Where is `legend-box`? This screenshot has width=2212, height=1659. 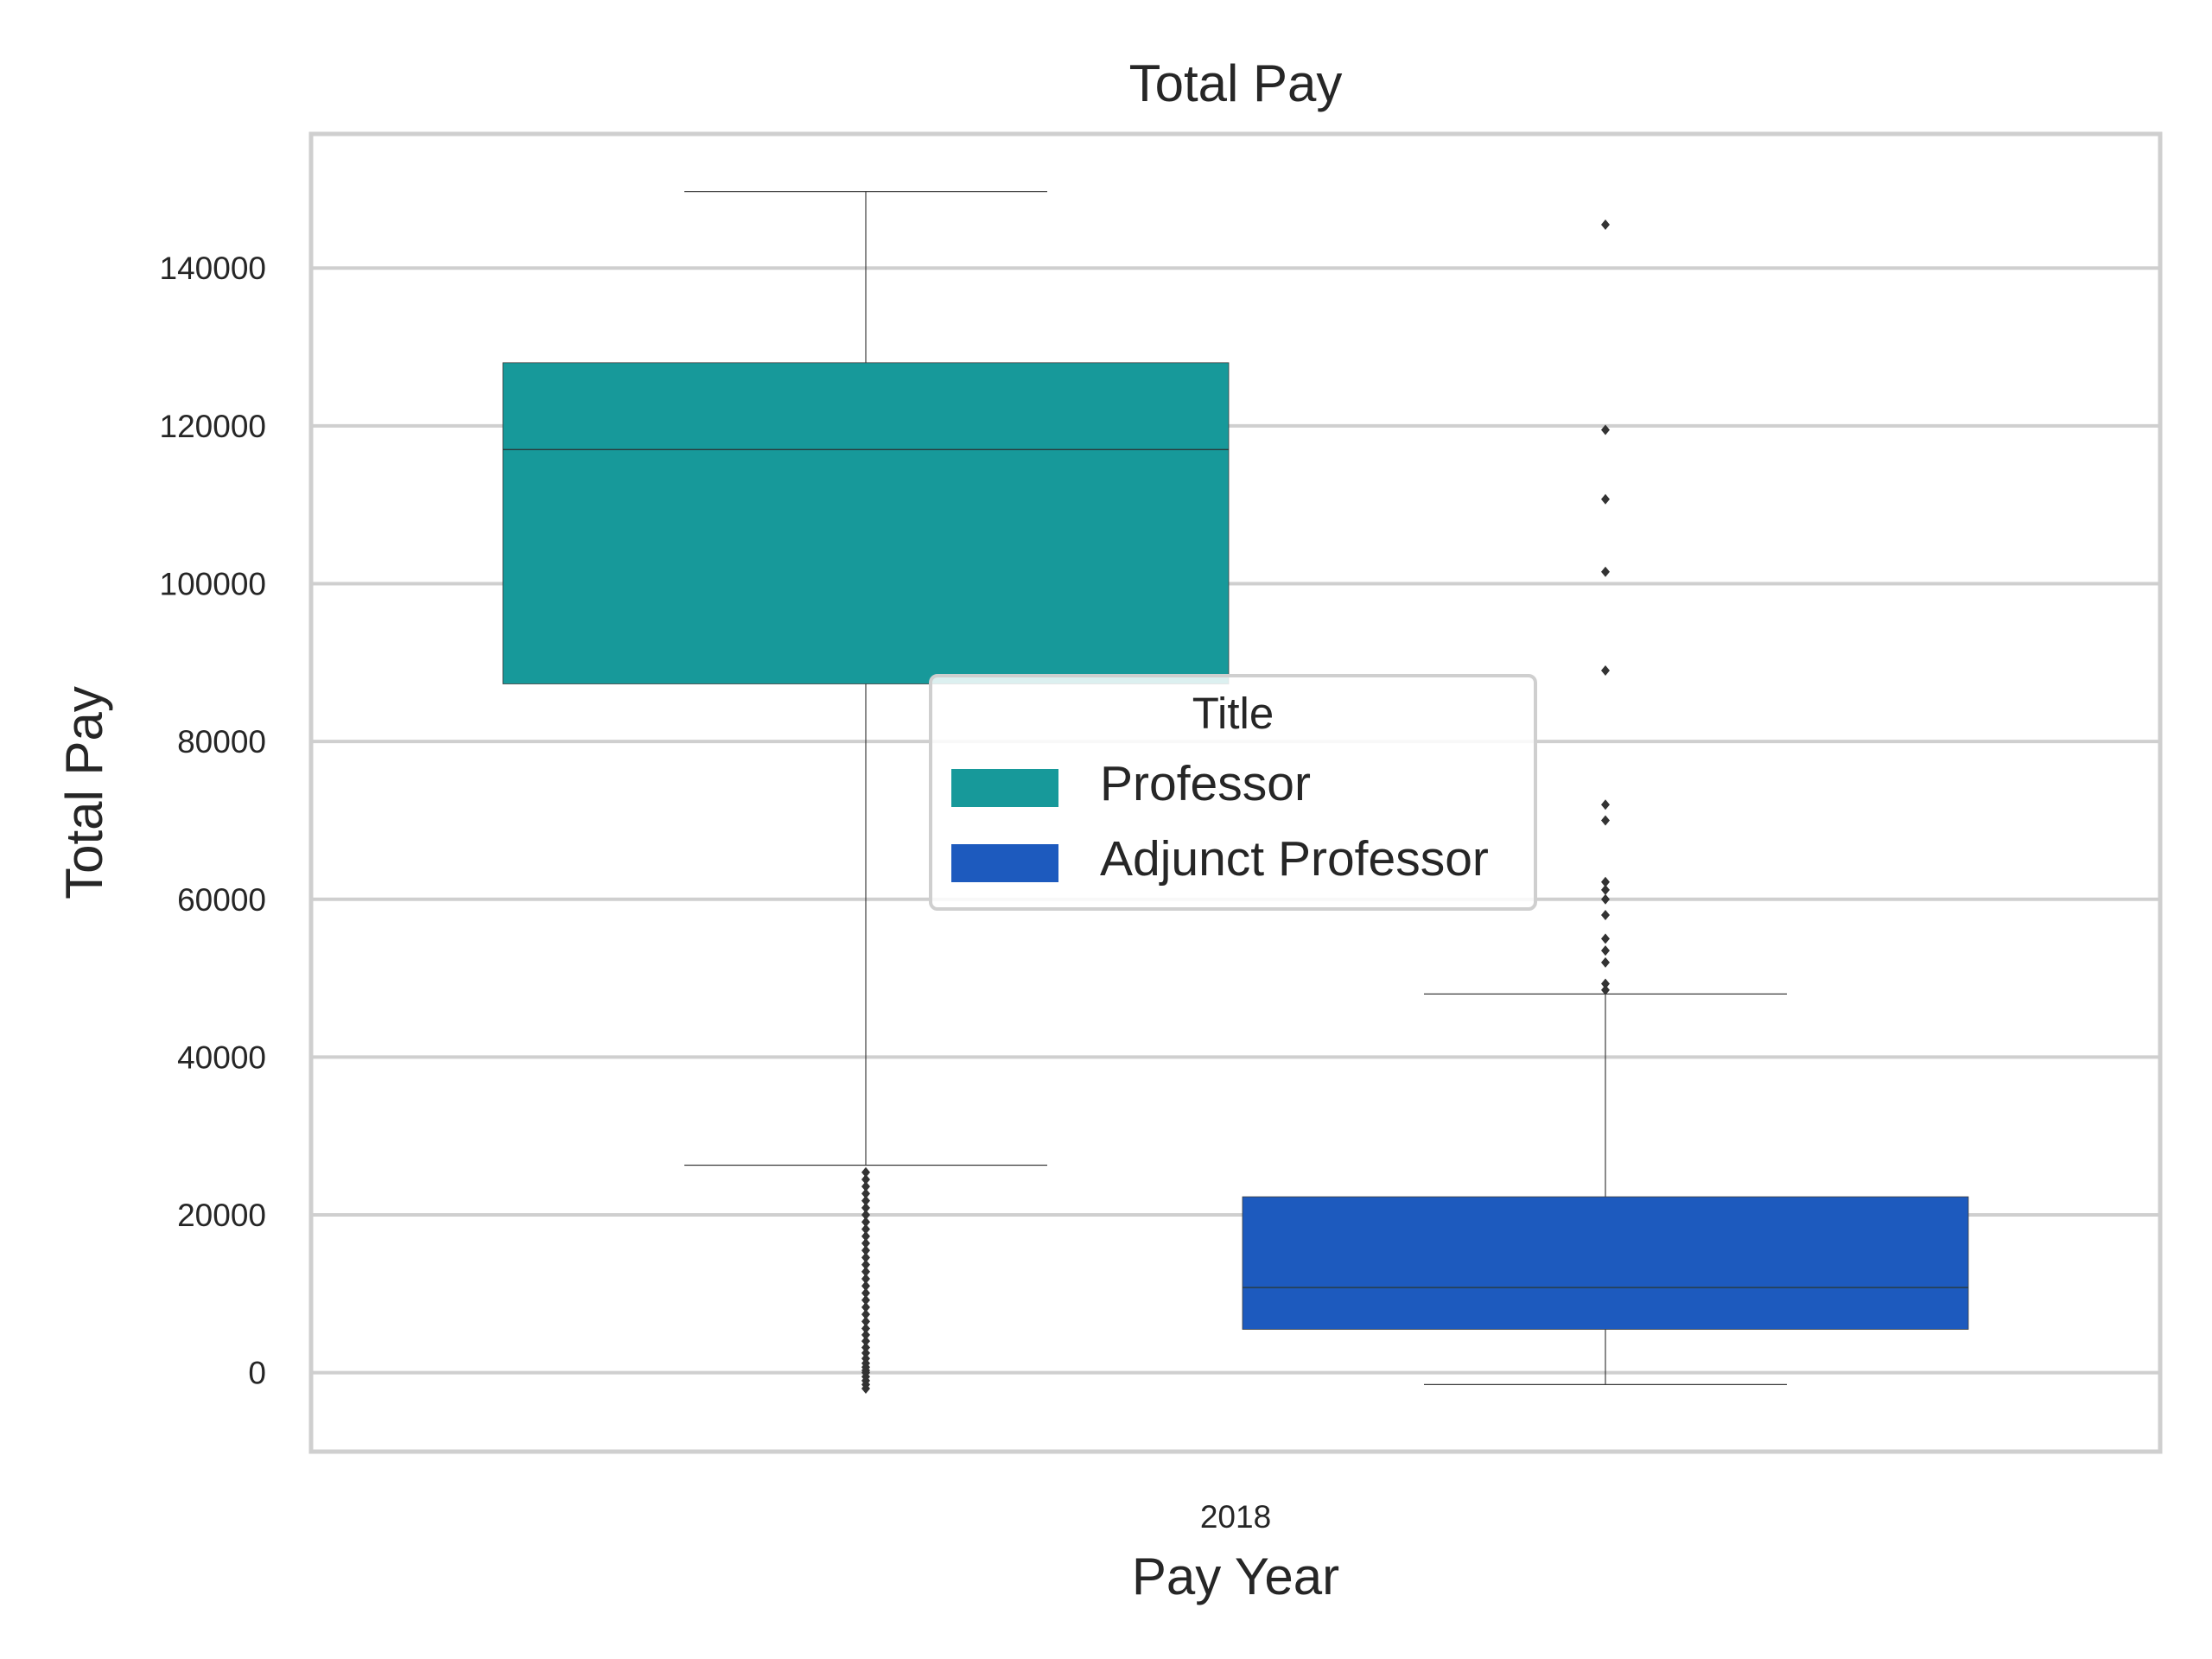 legend-box is located at coordinates (1233, 792).